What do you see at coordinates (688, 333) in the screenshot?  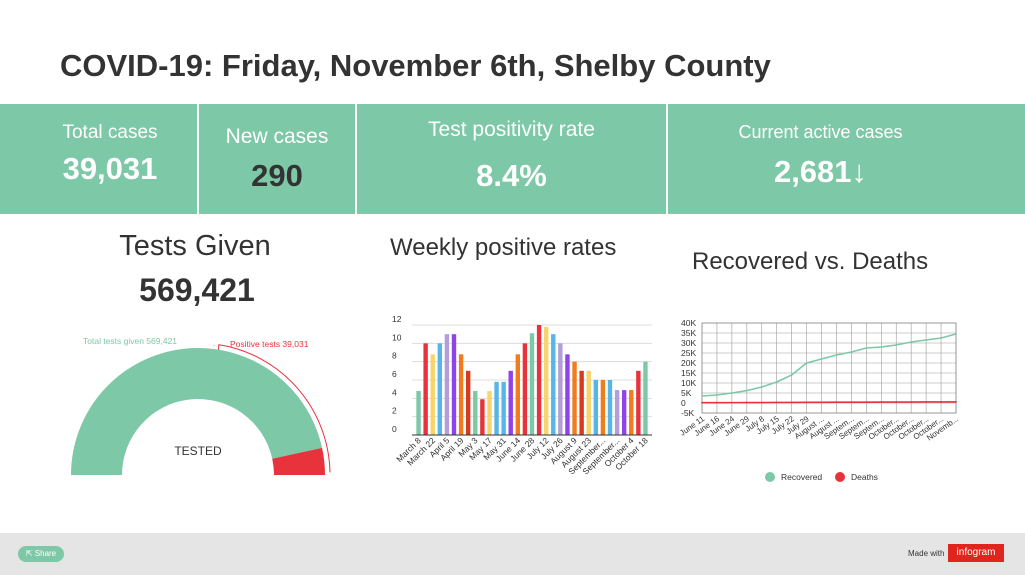 I see `line-y-tick-label: 35K` at bounding box center [688, 333].